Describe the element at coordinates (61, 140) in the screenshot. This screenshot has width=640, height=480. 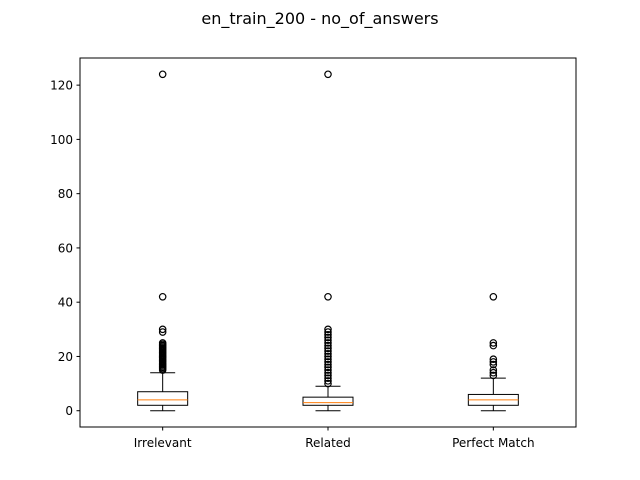
I see `y-tick-label: 100` at that location.